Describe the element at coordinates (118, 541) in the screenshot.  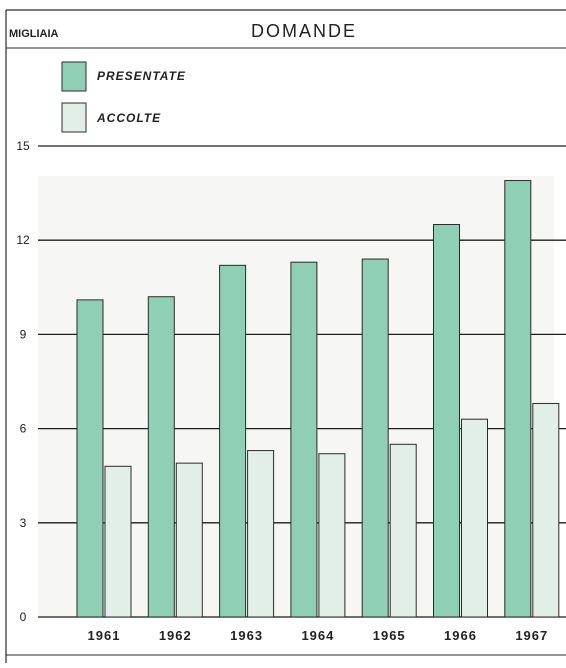
I see `bar-accolte-1961` at that location.